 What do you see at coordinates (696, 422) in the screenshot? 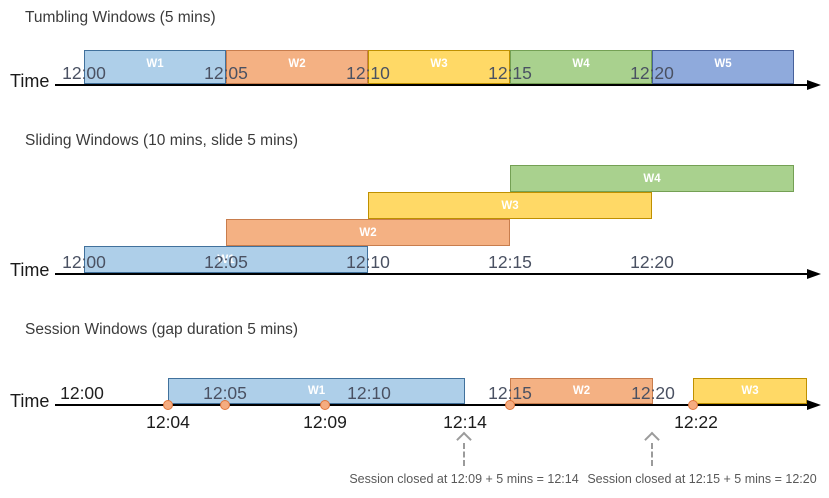
I see `event-time-label: 12:22` at bounding box center [696, 422].